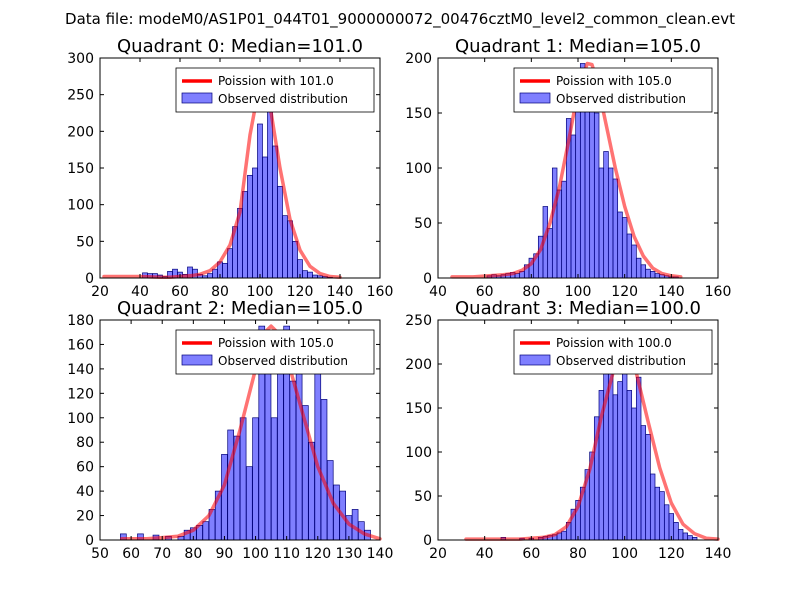 The image size is (800, 604). I want to click on y-tick-label: 60, so click(85, 468).